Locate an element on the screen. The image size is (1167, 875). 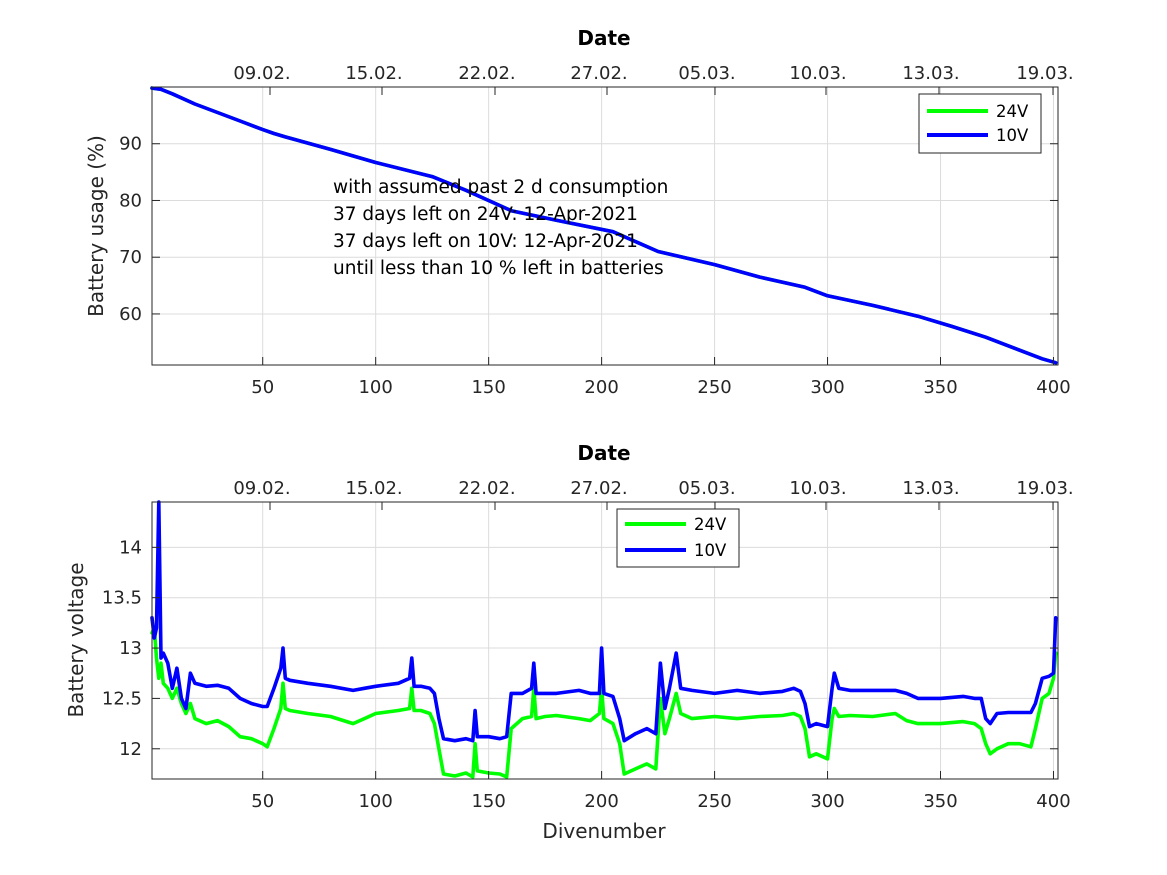
usage-top-tick-label: 13.03. is located at coordinates (930, 73).